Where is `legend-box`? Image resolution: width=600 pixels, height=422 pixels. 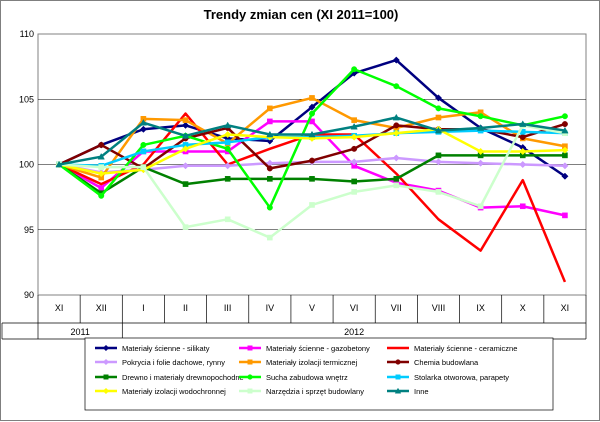 legend-box is located at coordinates (319, 374).